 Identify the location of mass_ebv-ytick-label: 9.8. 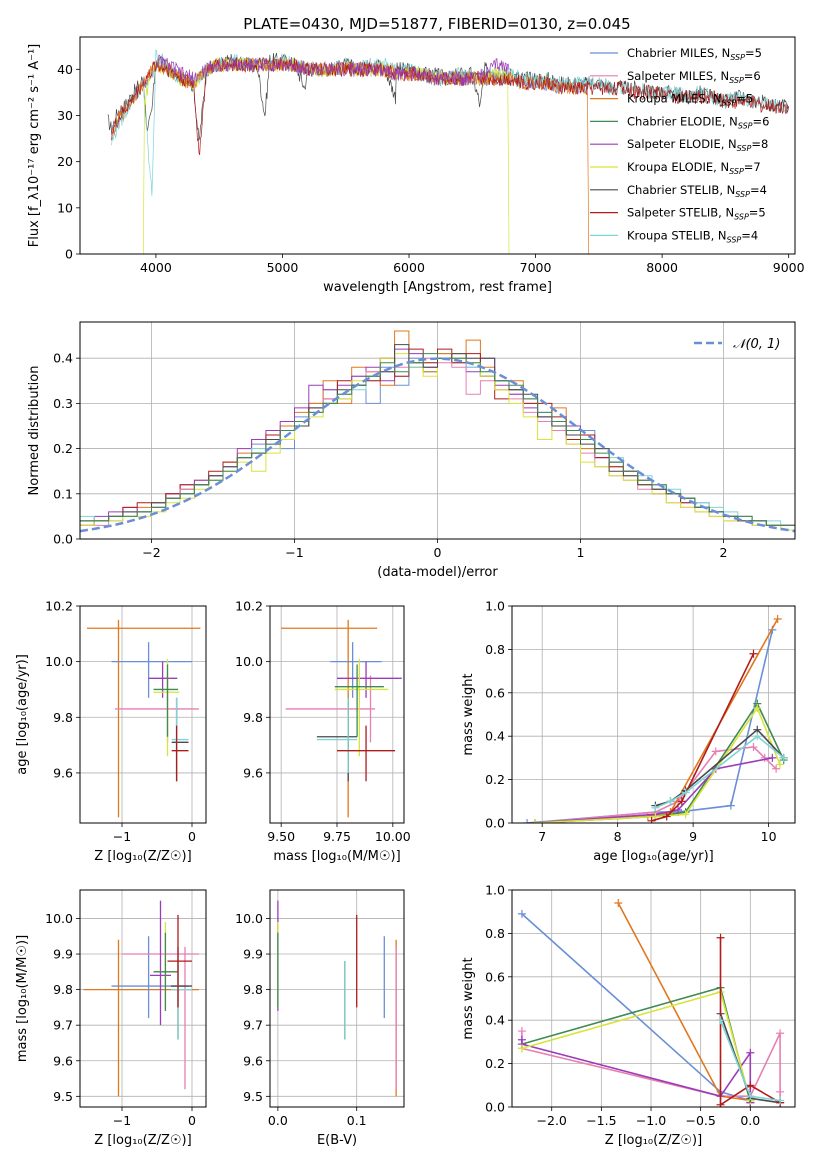
(253, 989).